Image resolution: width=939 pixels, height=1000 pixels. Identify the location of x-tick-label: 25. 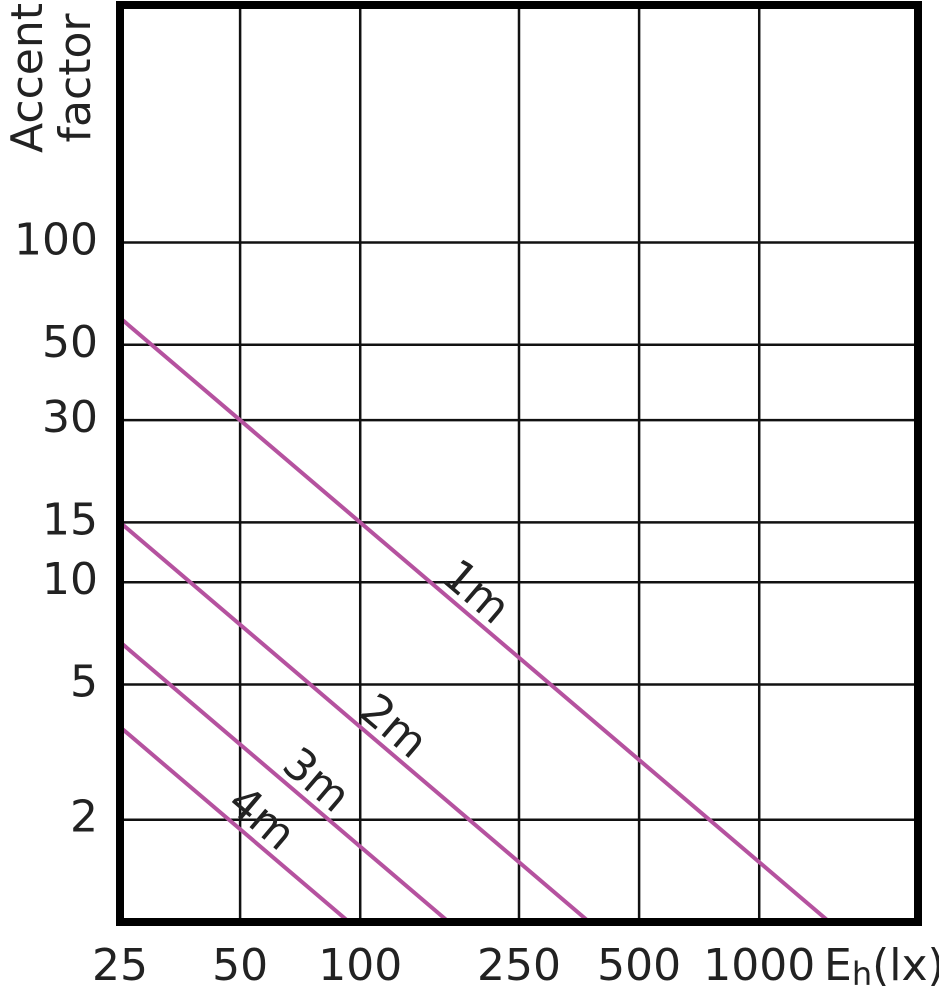
(120, 965).